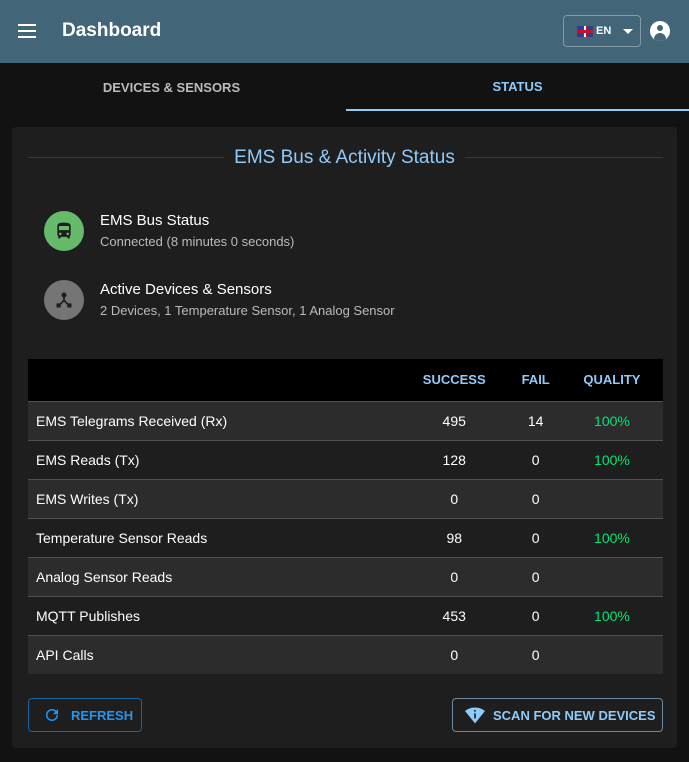 This screenshot has width=689, height=762. Describe the element at coordinates (344, 87) in the screenshot. I see `tab-bar: DEVICES & SENSORS STATUS` at that location.